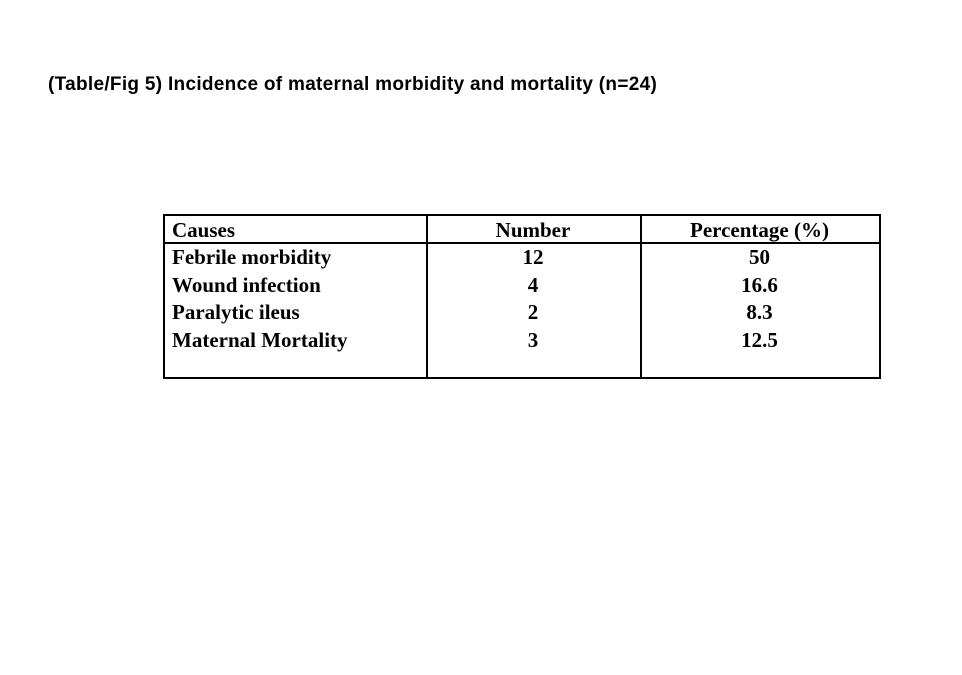 This screenshot has width=962, height=675. I want to click on cell-cause: Wound infection, so click(246, 284).